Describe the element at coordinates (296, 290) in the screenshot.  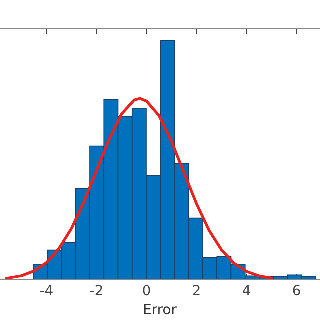
I see `x-tick-label: 6` at that location.